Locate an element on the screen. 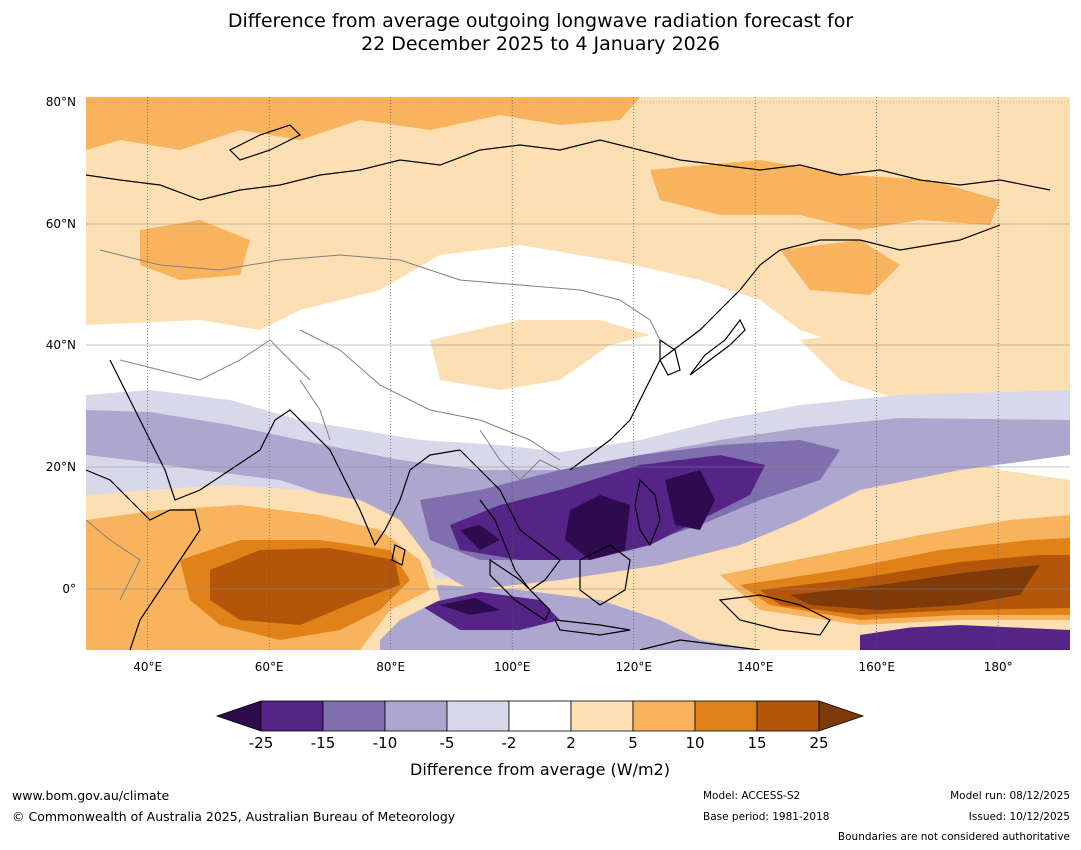 The image size is (1081, 850). colorbar-tick--5: -5 is located at coordinates (447, 743).